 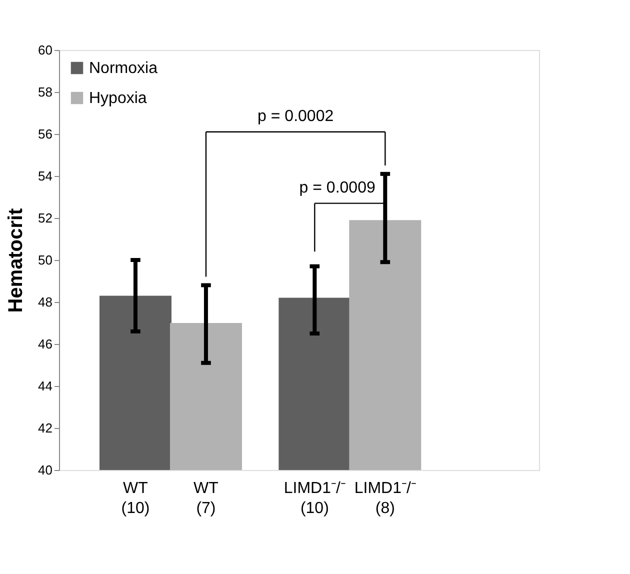 I want to click on x-tick-label: LIMD1⁻/⁻ (8), so click(x=385, y=498).